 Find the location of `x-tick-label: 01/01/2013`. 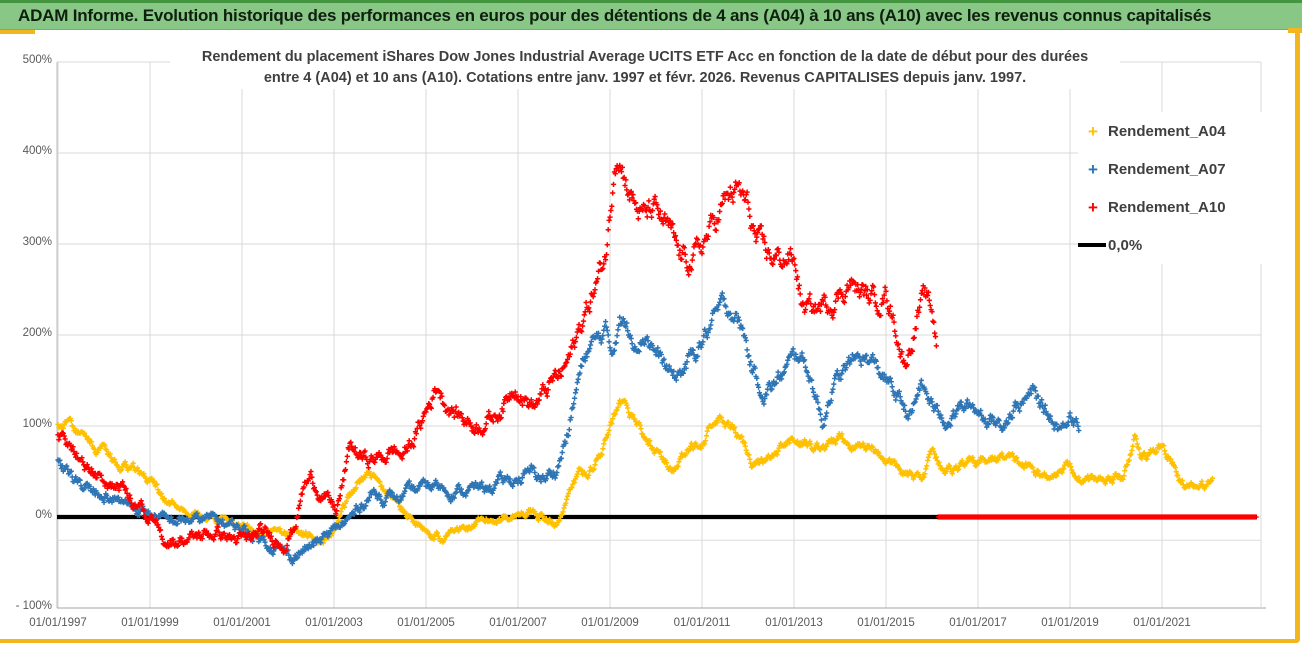

x-tick-label: 01/01/2013 is located at coordinates (794, 623).